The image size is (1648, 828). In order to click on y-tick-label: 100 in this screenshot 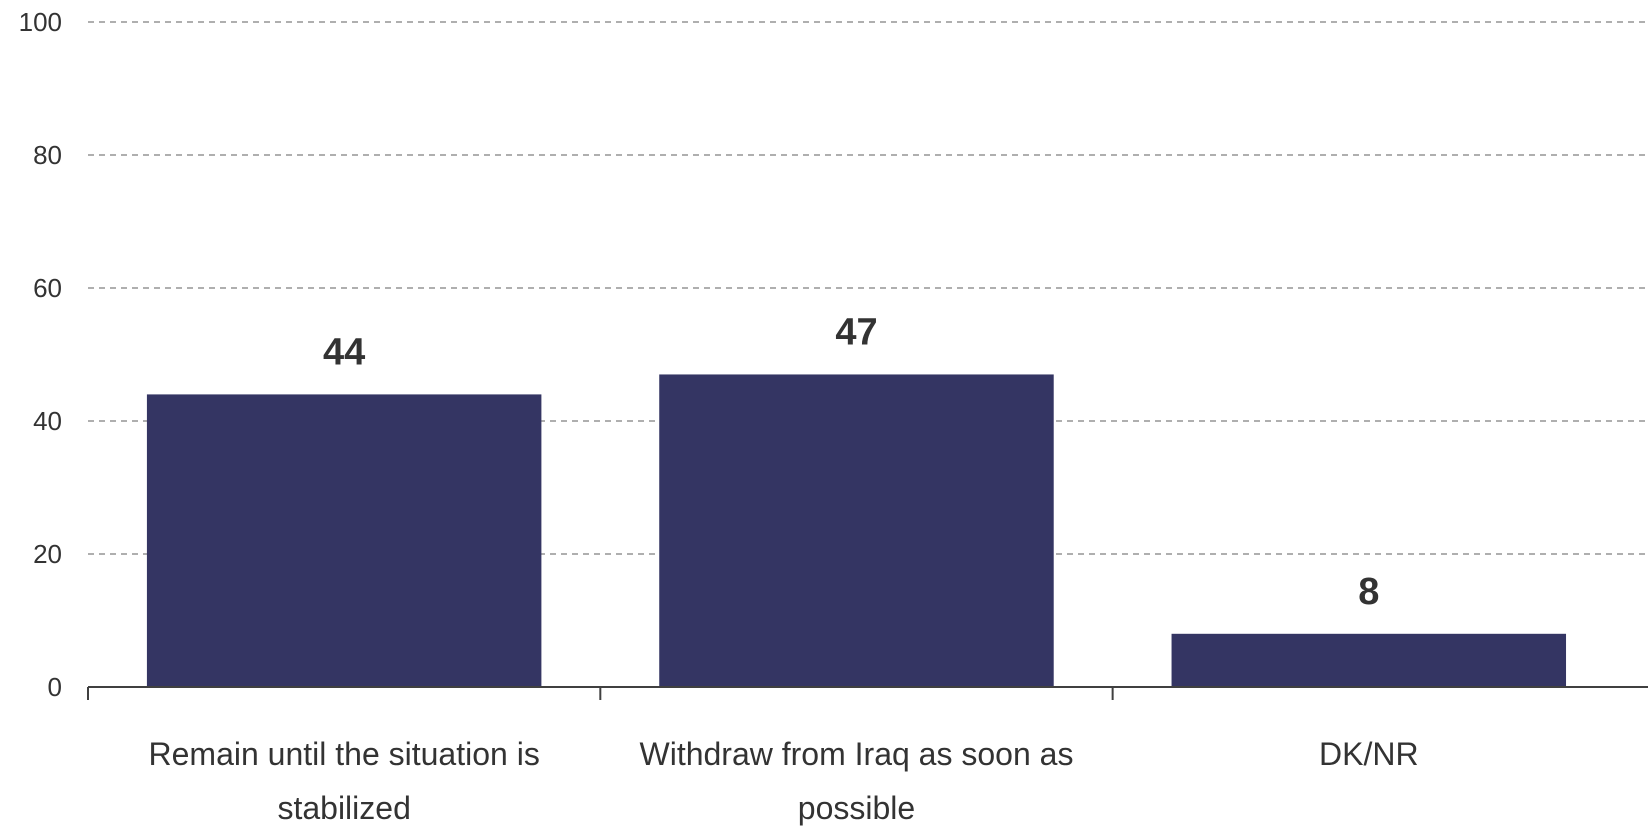, I will do `click(40, 22)`.